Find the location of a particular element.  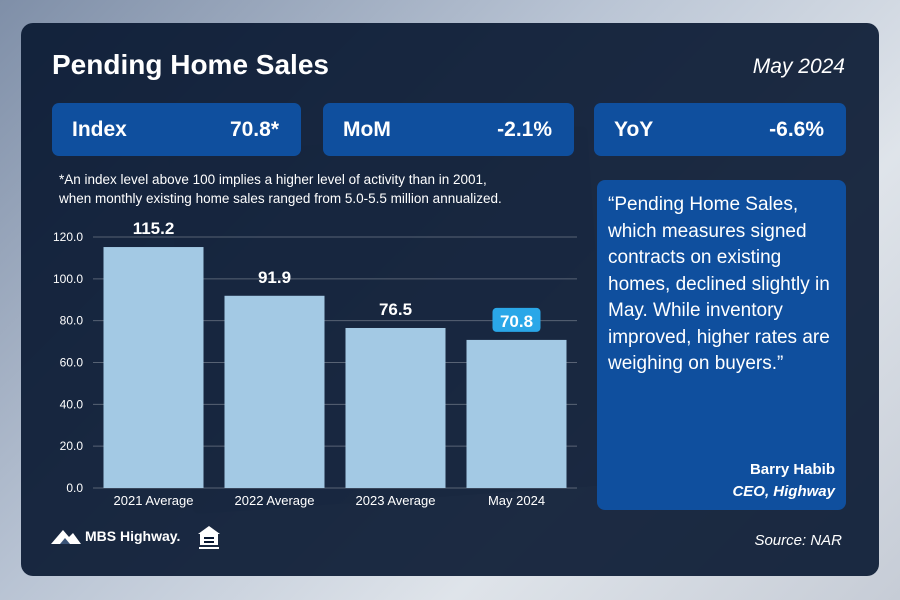

stat-mom-label: MoM is located at coordinates (367, 129).